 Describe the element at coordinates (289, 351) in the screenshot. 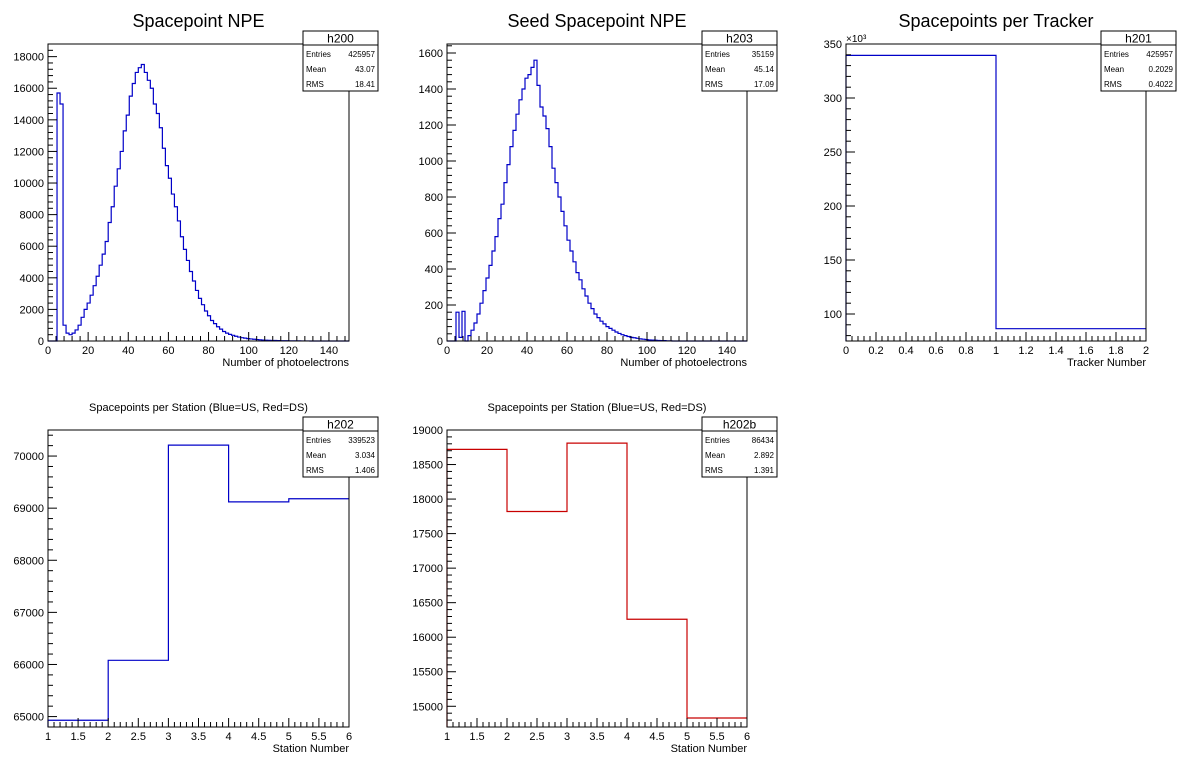

I see `x-tick-label: 120` at that location.